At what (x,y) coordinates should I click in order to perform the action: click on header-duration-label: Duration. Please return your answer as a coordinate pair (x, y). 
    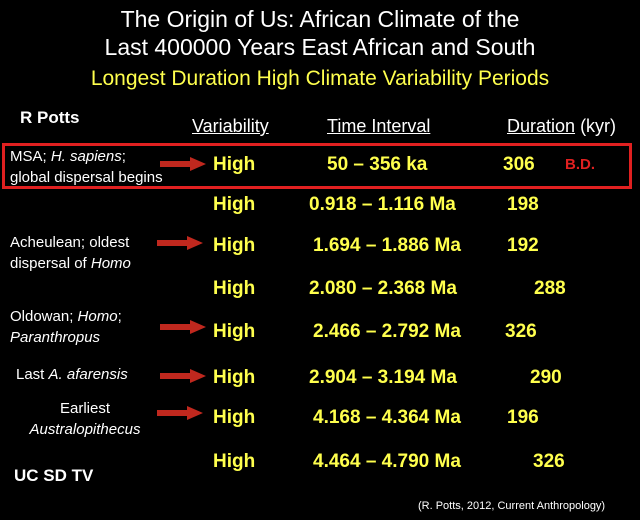
    Looking at the image, I should click on (541, 126).